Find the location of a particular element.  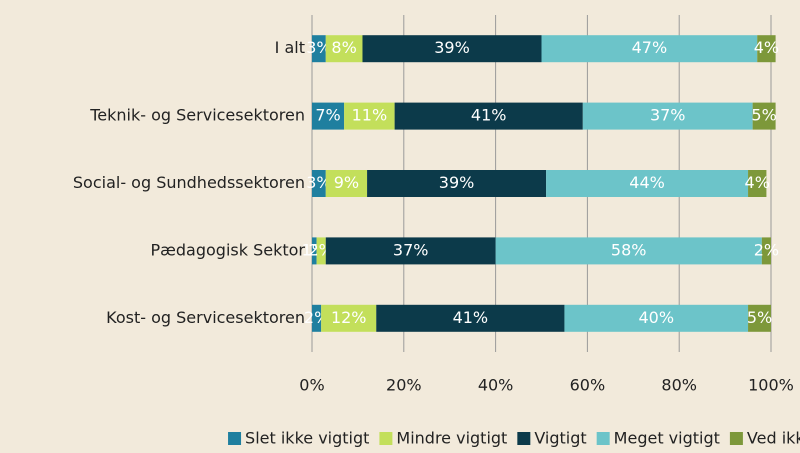

legend-label: Meget vigtigt is located at coordinates (667, 438).